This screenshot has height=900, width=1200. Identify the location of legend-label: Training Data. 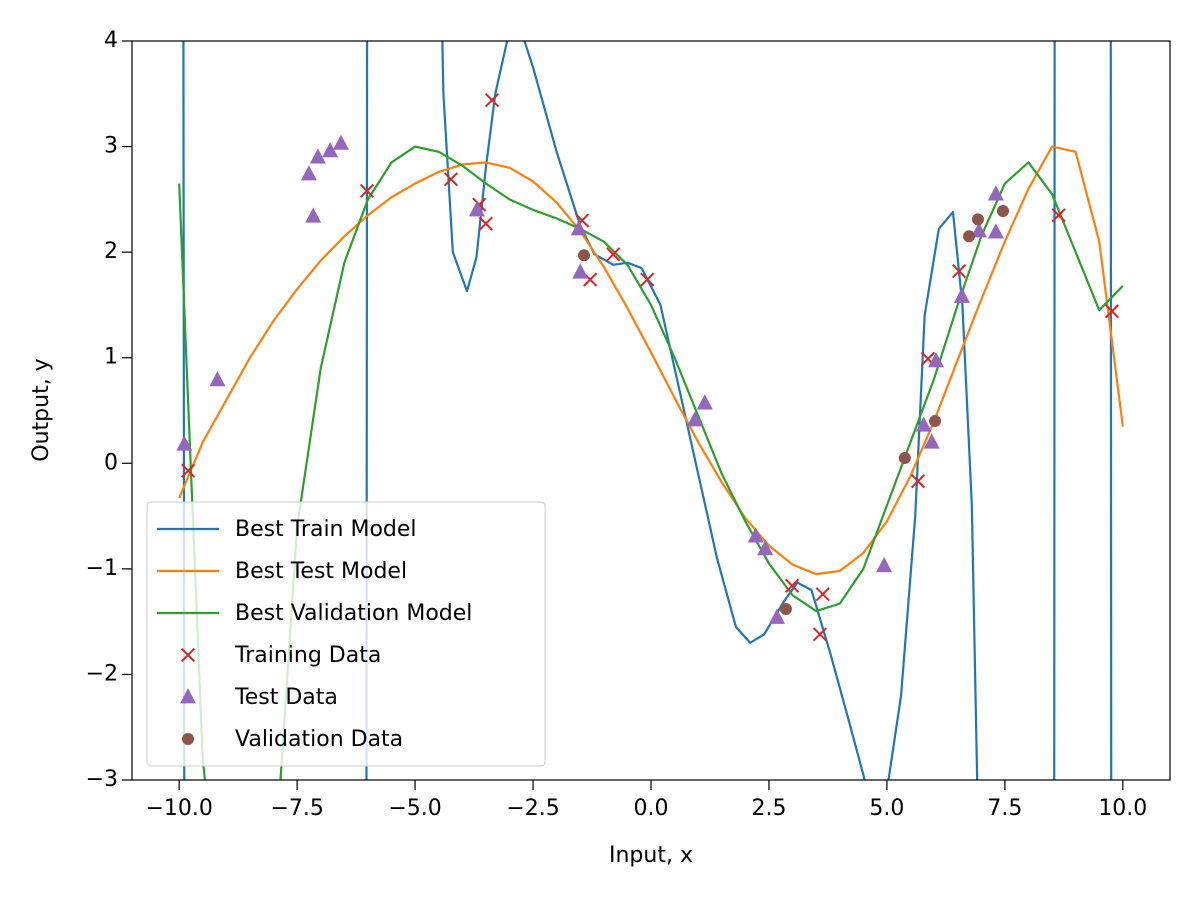
(307, 655).